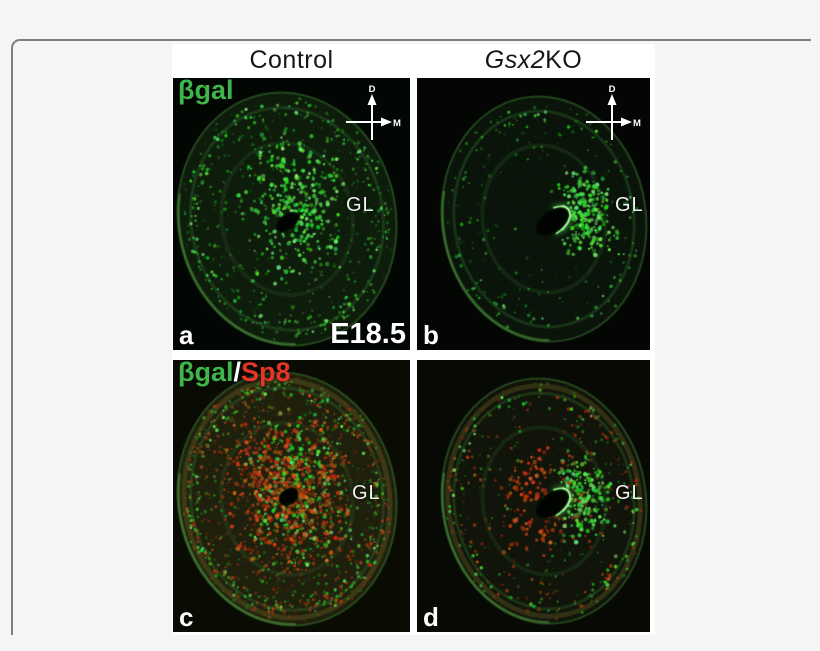 This screenshot has height=651, width=820. I want to click on marker-red-label: Sp8, so click(266, 373).